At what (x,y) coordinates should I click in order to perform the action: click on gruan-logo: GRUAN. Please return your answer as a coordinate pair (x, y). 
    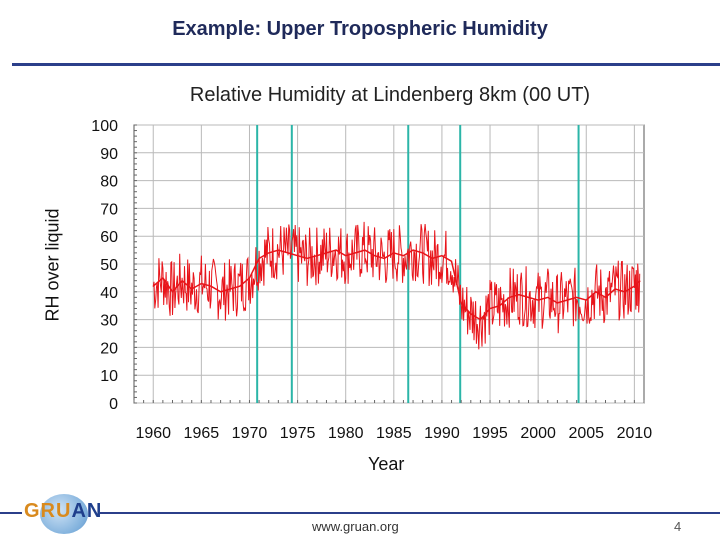
    Looking at the image, I should click on (66, 513).